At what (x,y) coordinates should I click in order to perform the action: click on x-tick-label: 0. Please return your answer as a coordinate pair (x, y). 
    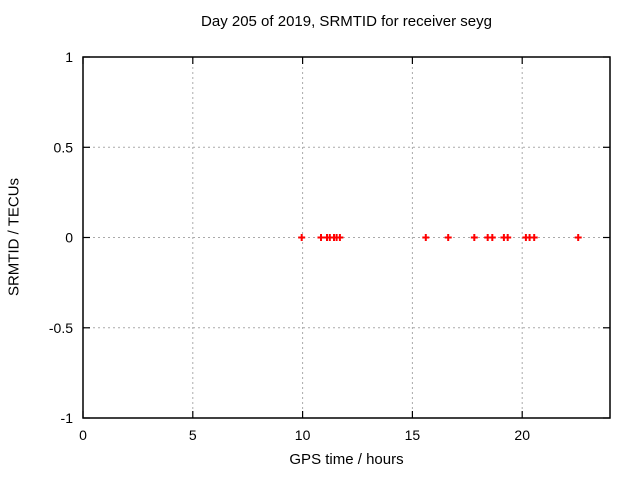
    Looking at the image, I should click on (83, 435).